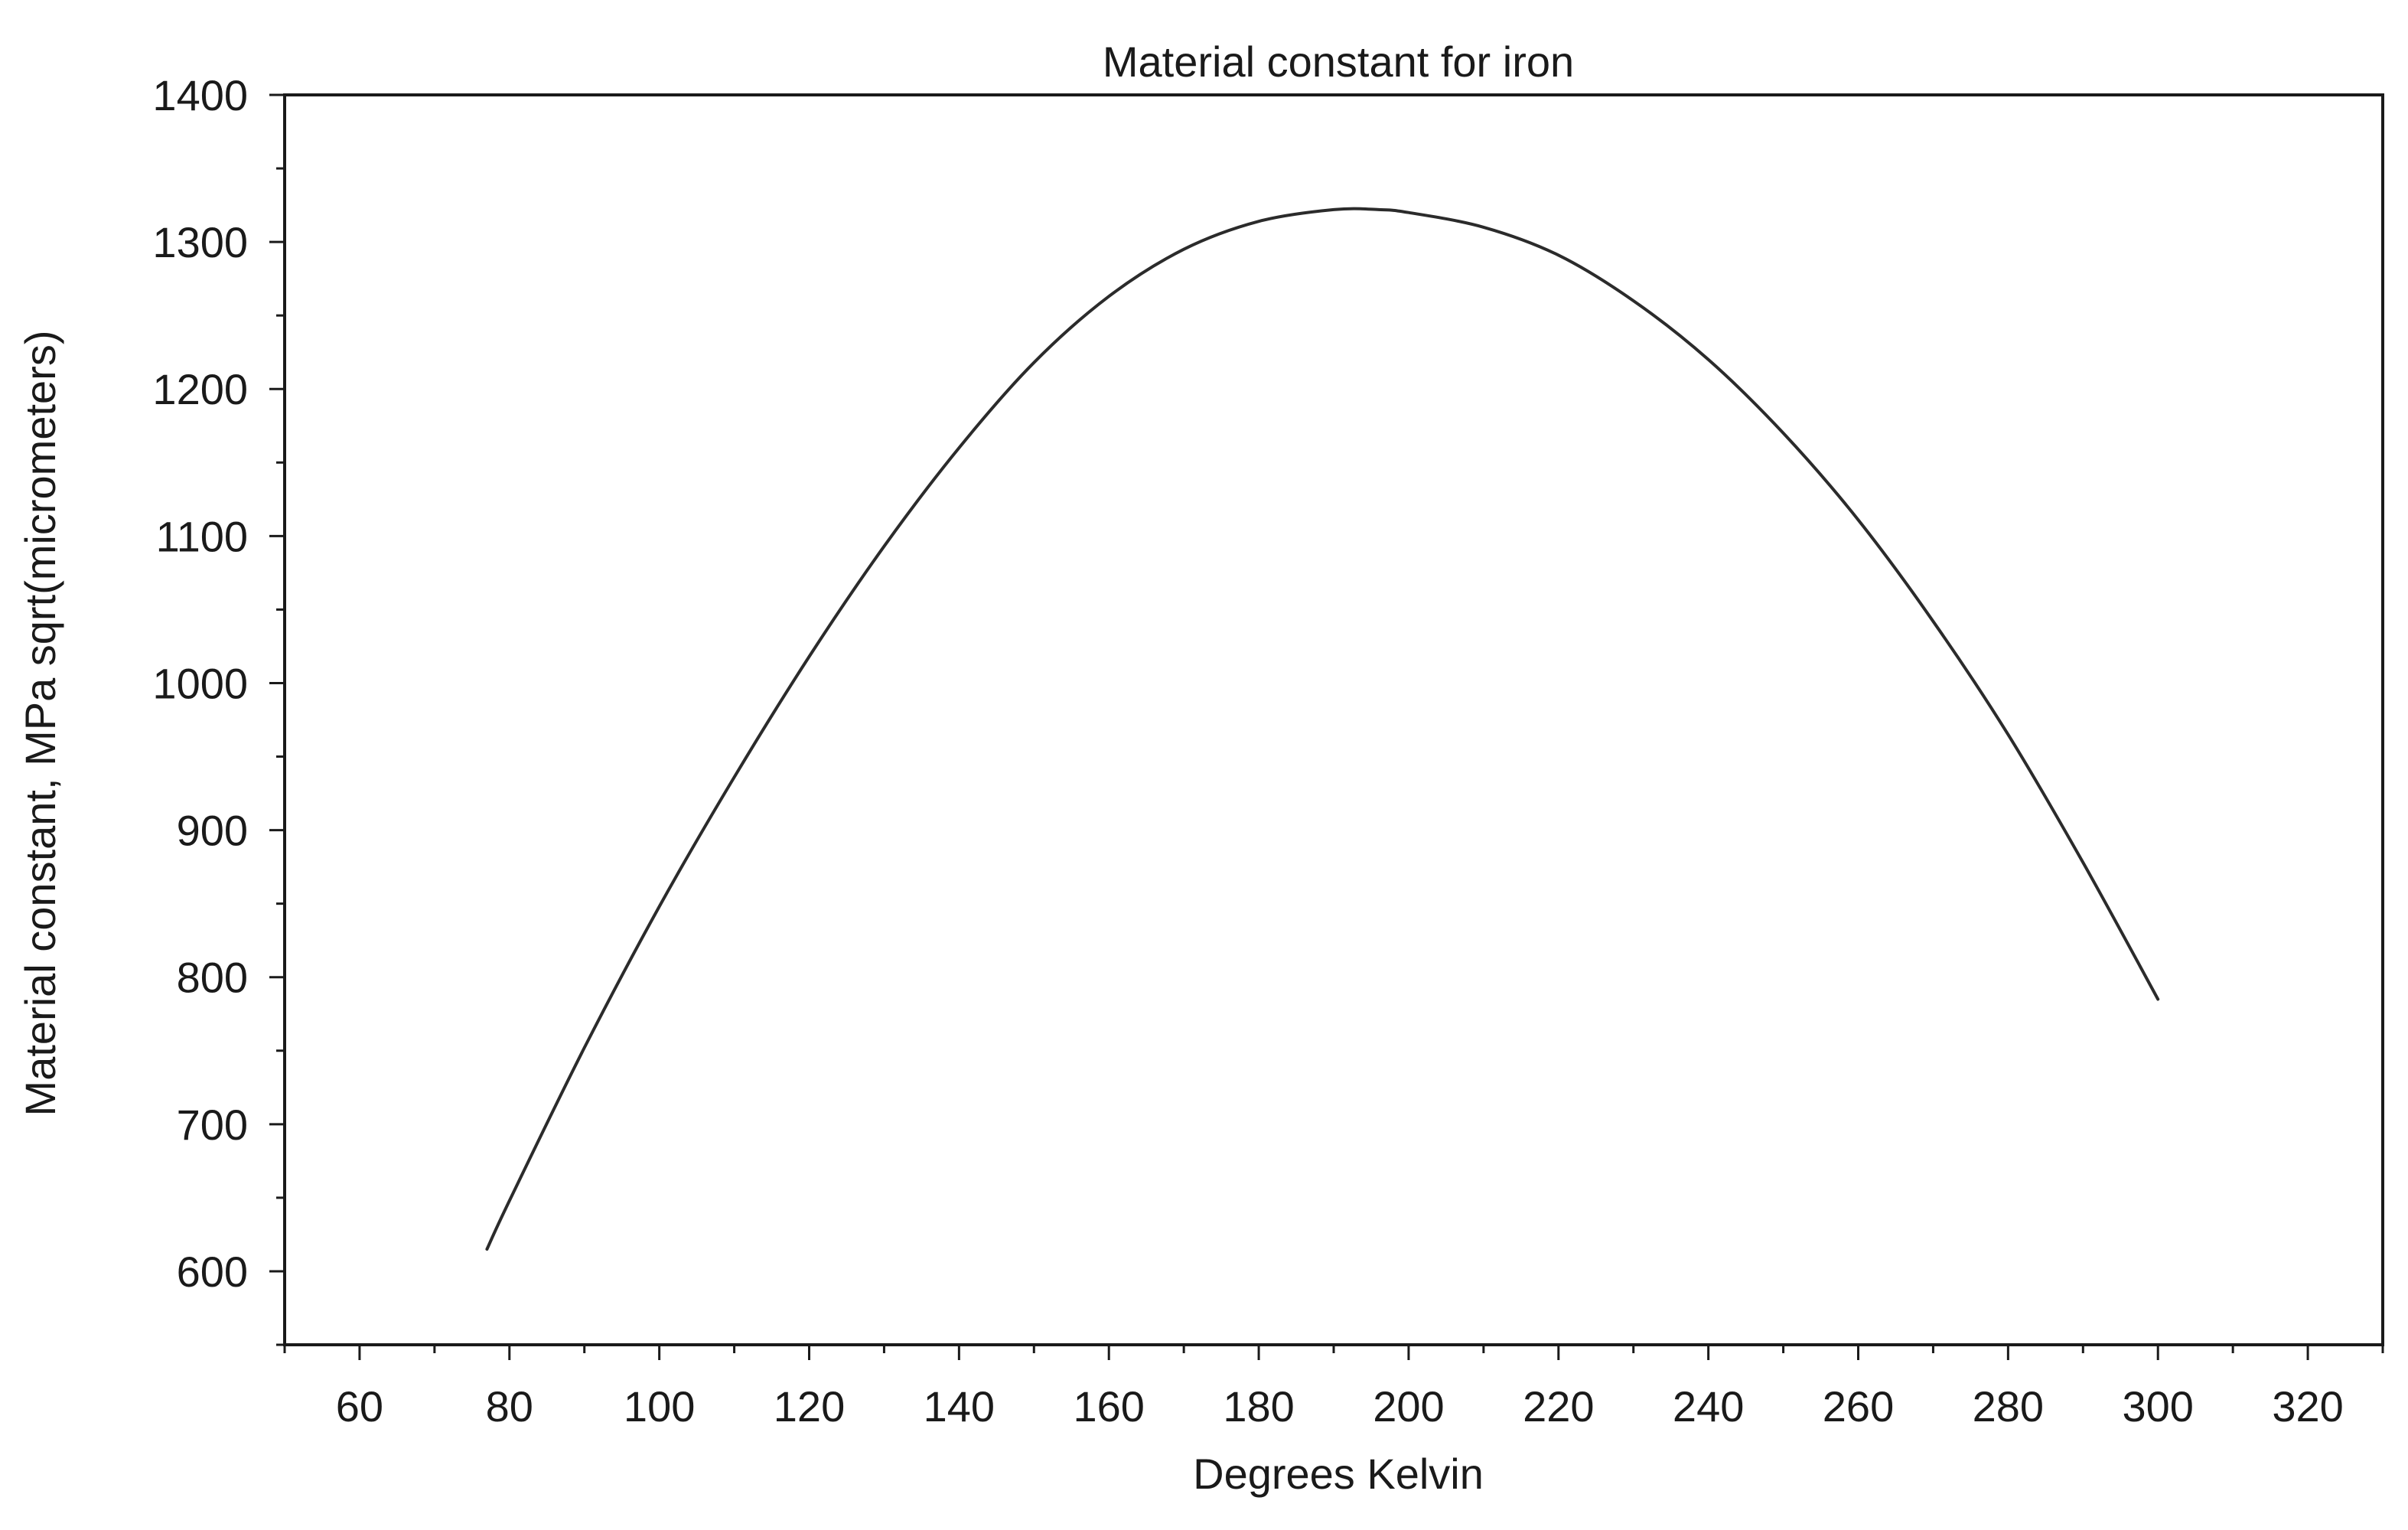 The width and height of the screenshot is (2408, 1530). Describe the element at coordinates (212, 1125) in the screenshot. I see `y-tick-label: 700` at that location.